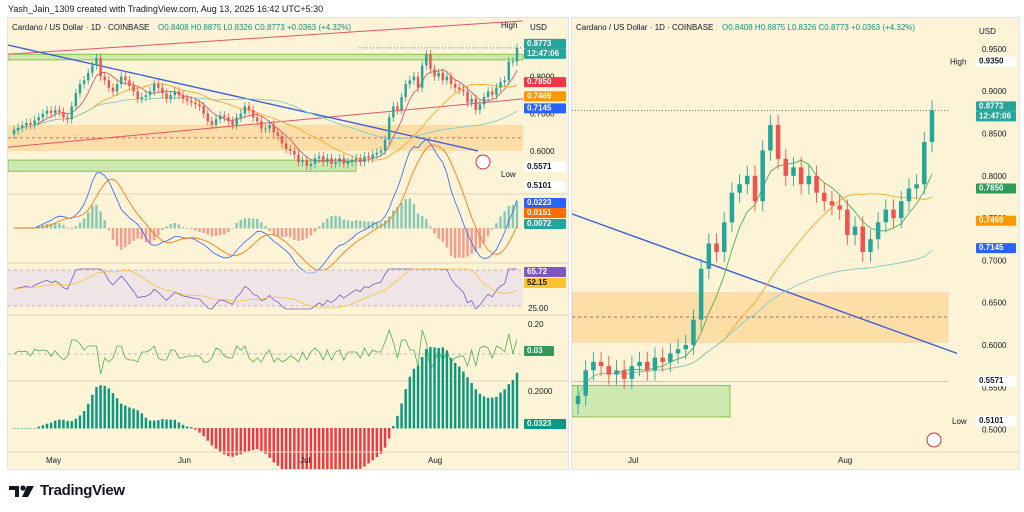 The image size is (1024, 512). I want to click on right-price-tag-time-bg, so click(996, 116).